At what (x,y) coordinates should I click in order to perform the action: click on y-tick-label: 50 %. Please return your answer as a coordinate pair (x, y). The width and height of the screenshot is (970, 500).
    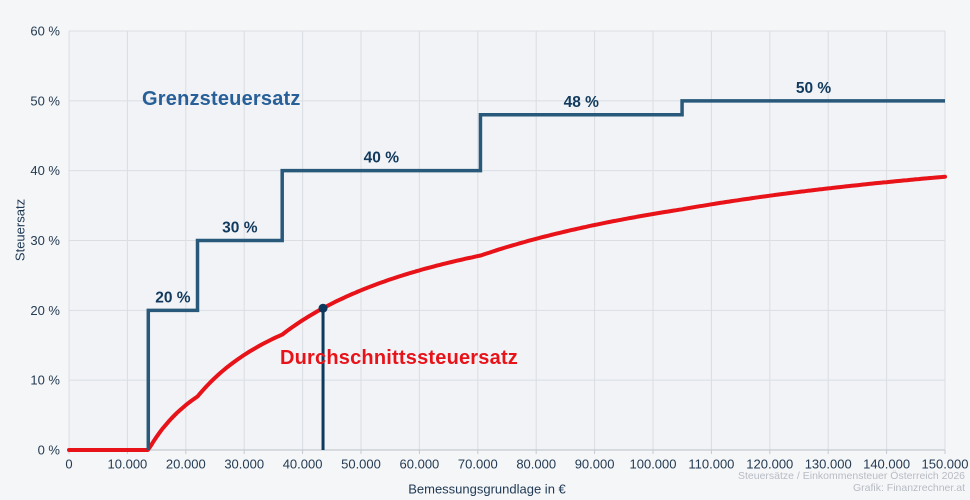
    Looking at the image, I should click on (45, 100).